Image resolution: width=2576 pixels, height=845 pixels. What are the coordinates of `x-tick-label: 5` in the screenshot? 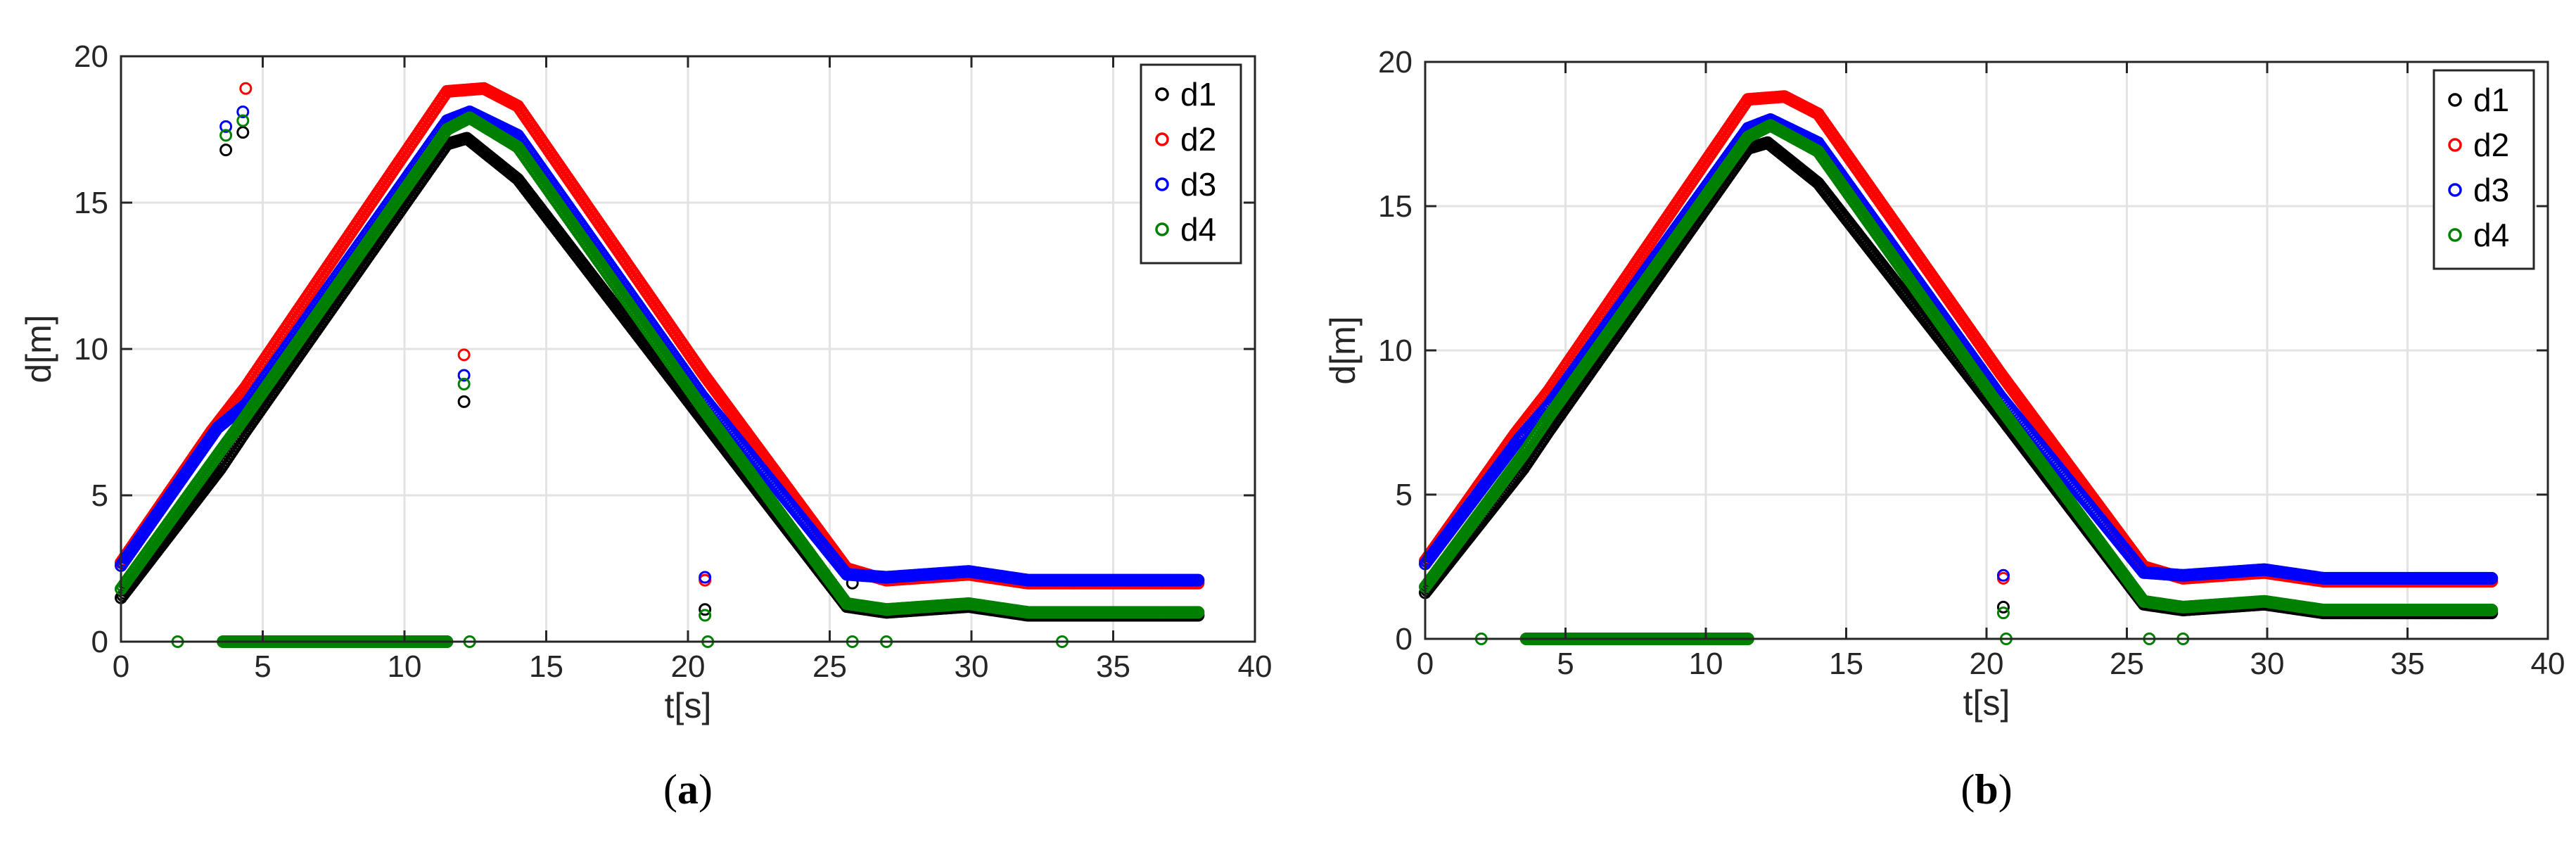 It's located at (262, 667).